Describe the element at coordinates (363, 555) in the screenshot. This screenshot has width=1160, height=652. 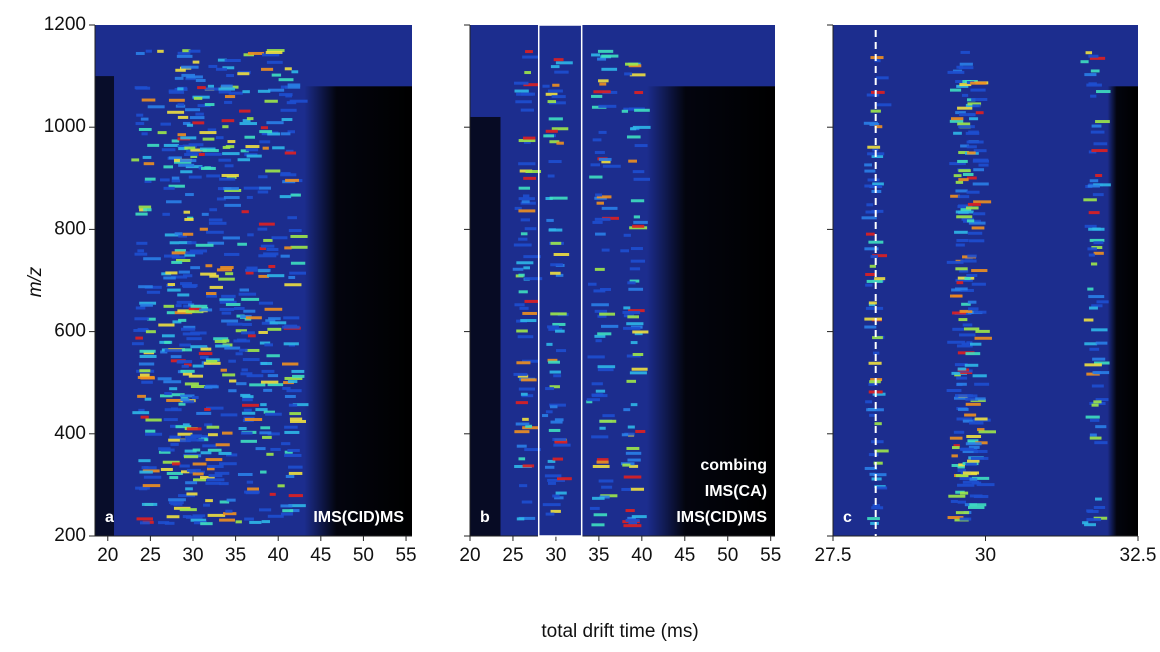
I see `x-tick-label: 50` at that location.